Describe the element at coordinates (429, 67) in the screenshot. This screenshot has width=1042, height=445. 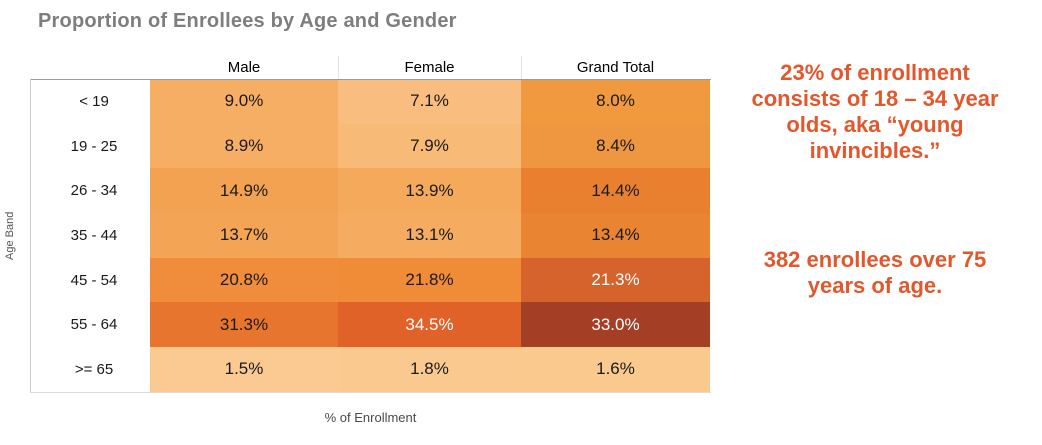
I see `column-header-female: Female` at that location.